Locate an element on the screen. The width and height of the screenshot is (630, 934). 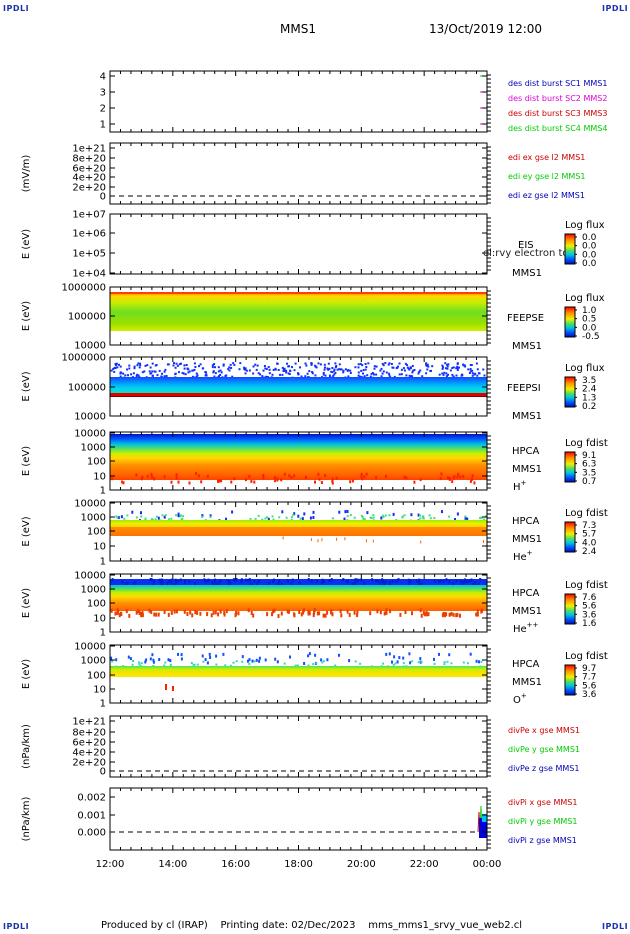
y-tick-label: 0 is located at coordinates (103, 197).